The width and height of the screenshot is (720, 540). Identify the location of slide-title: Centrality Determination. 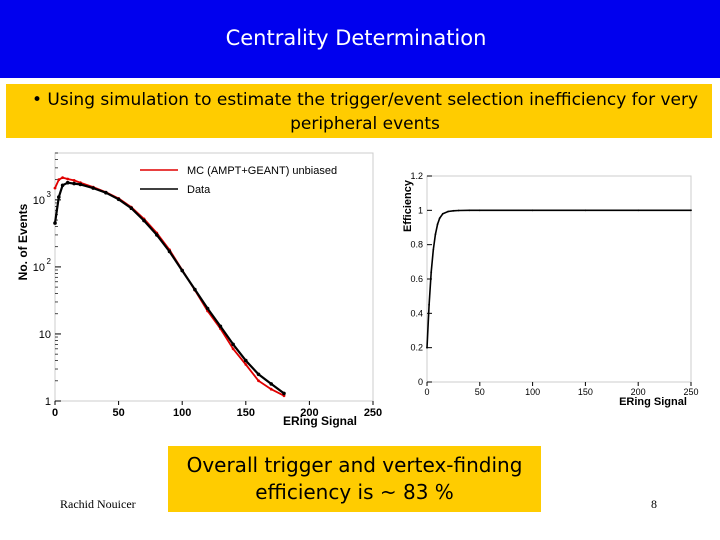
(356, 38).